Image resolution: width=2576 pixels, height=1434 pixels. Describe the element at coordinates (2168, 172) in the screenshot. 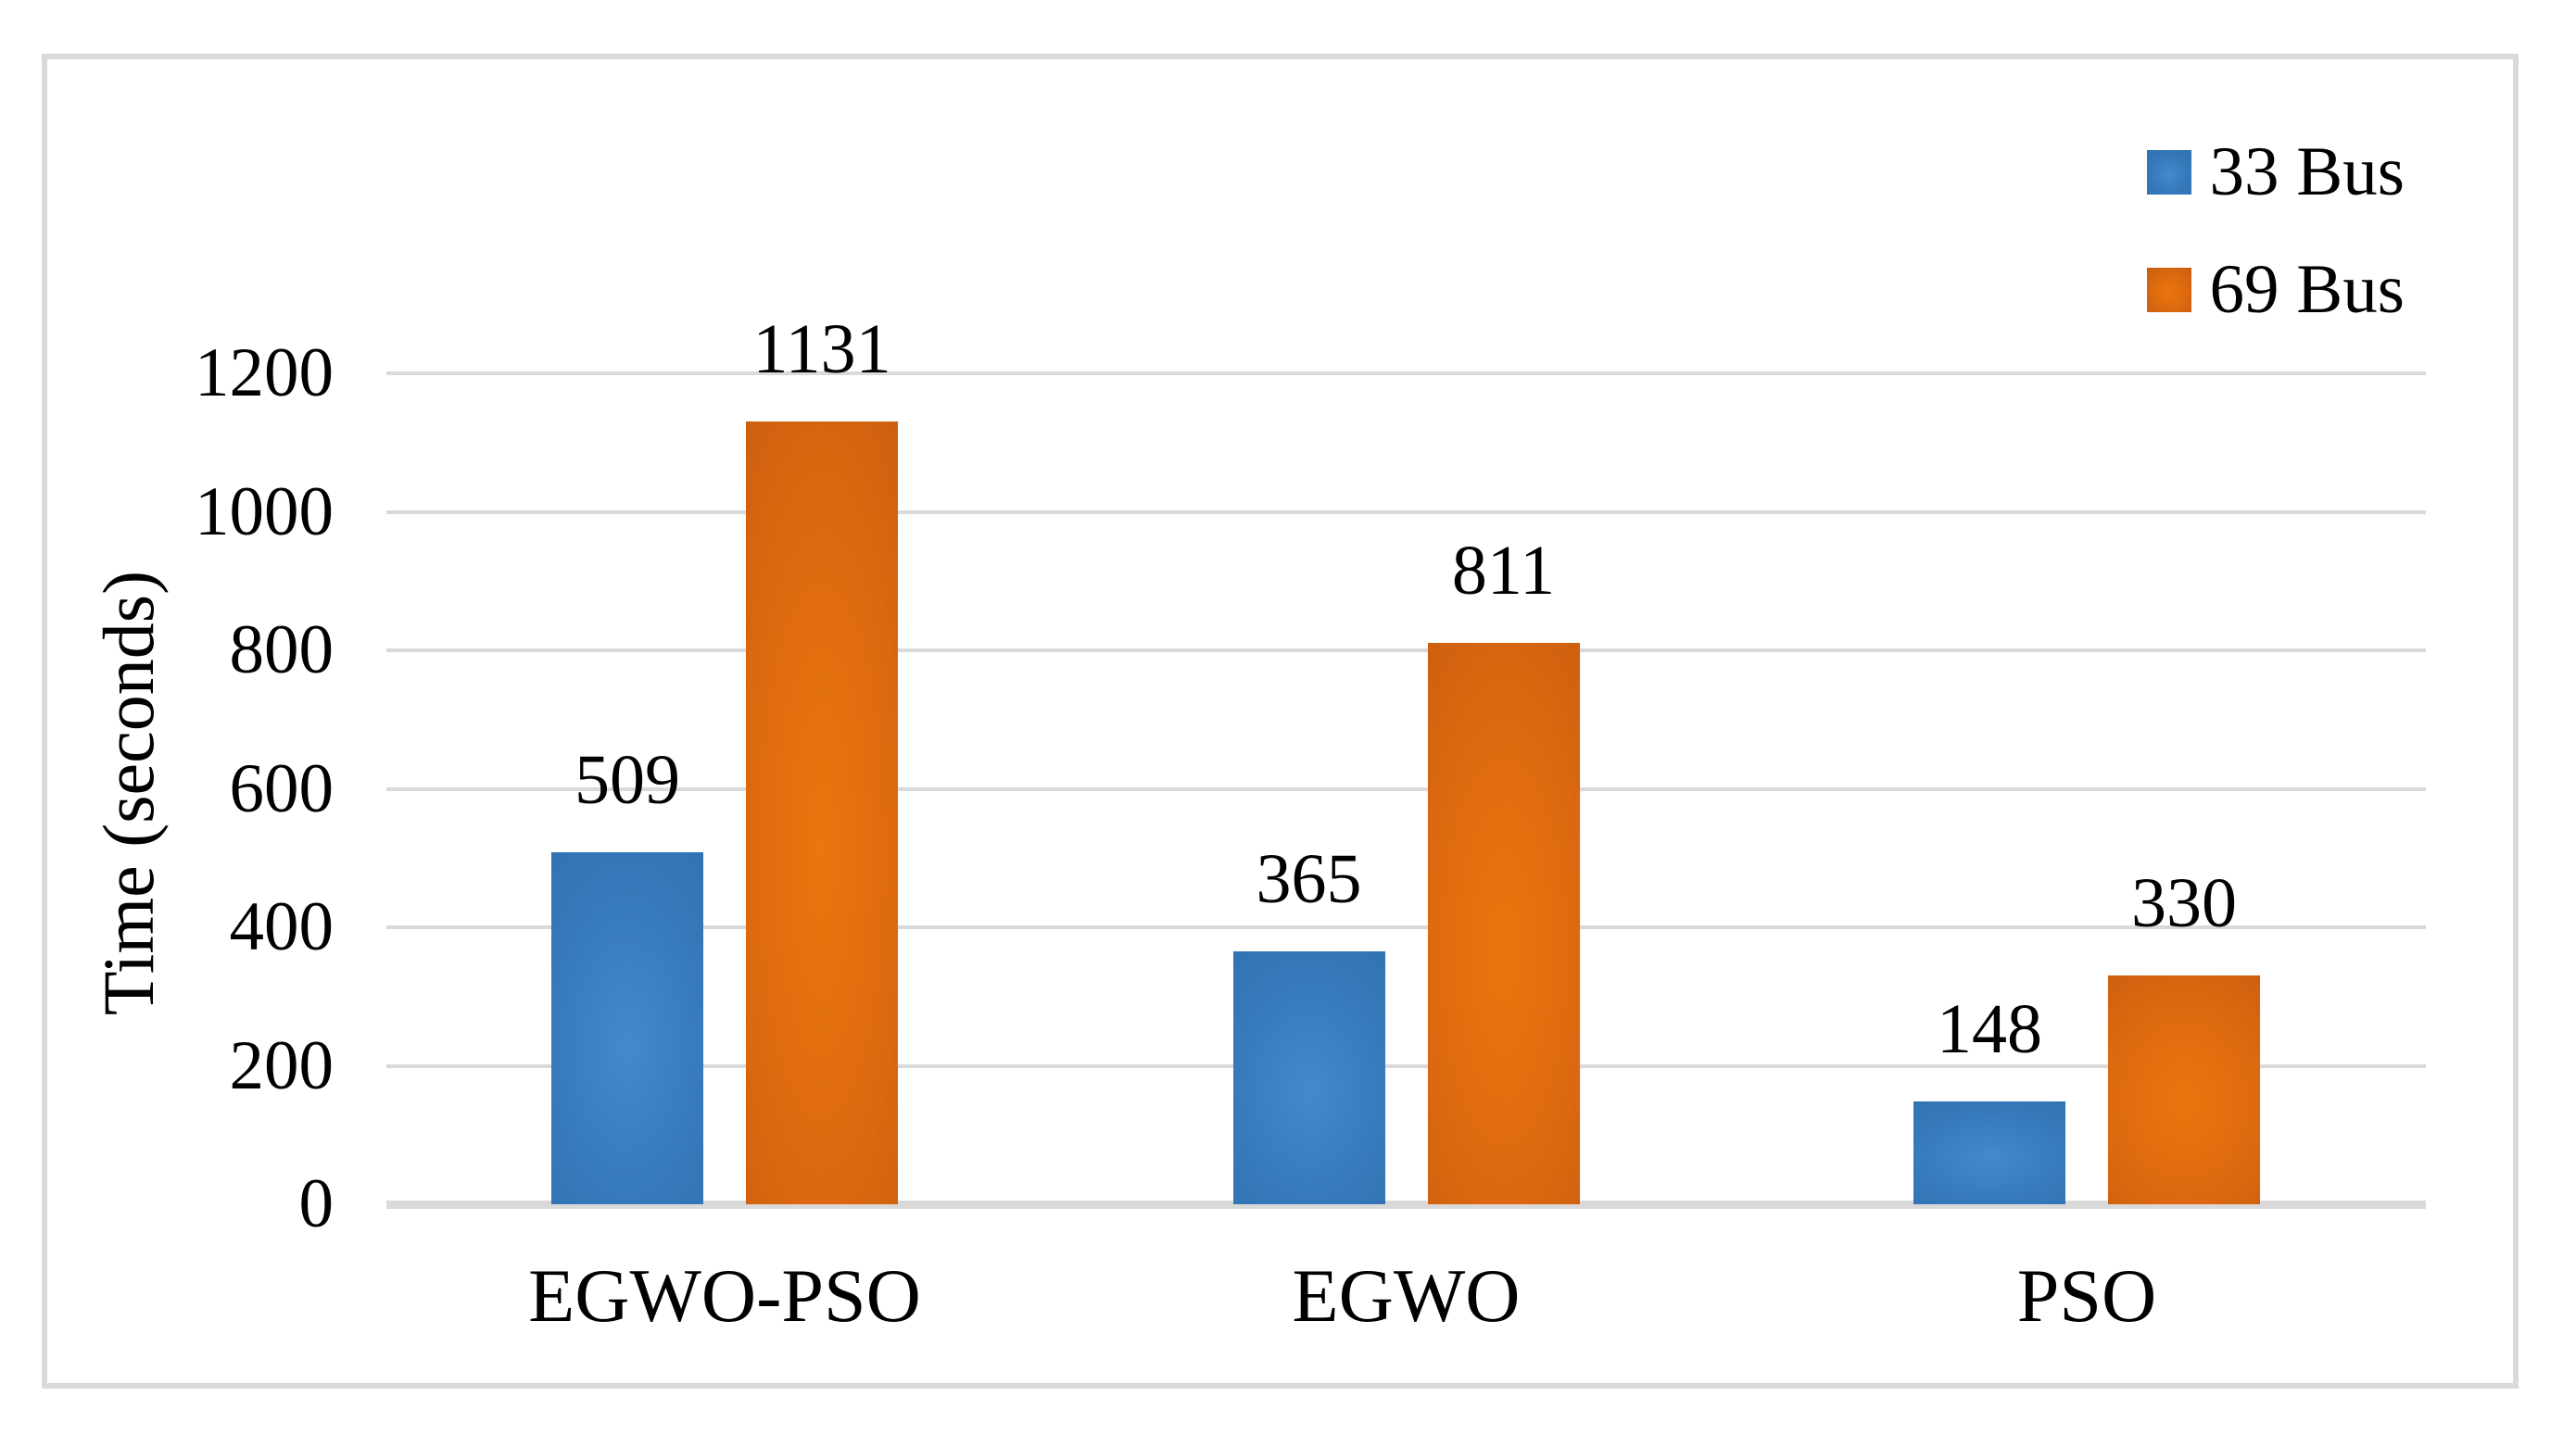

I see `legend-swatch-icon-33-bus` at that location.